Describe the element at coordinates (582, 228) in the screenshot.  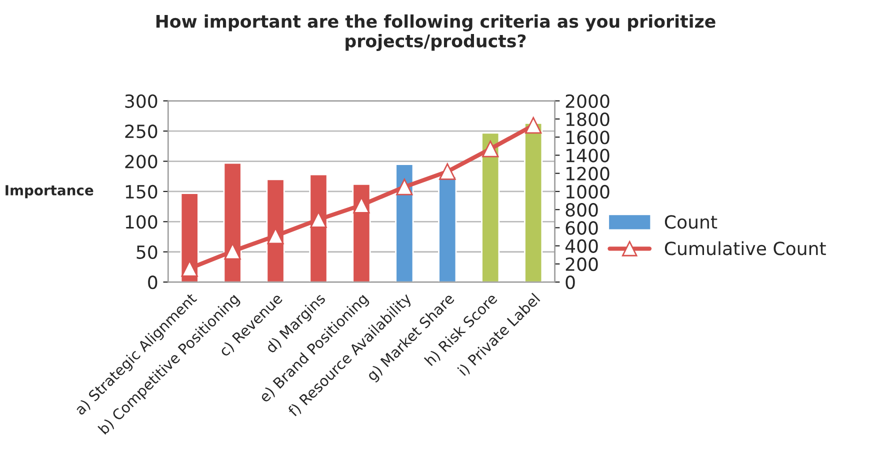
I see `y2-tick-label: 600` at that location.